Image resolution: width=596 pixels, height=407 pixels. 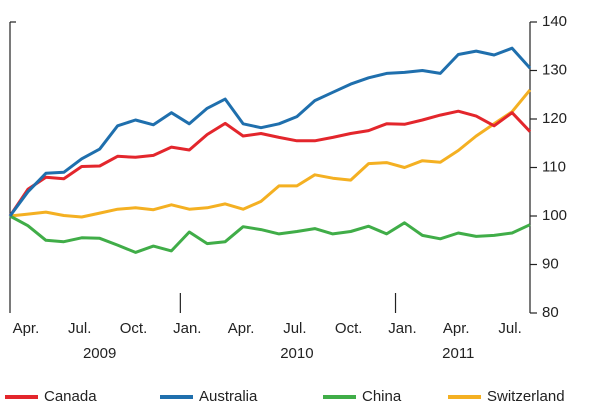 I want to click on year-label: 2011, so click(x=458, y=353).